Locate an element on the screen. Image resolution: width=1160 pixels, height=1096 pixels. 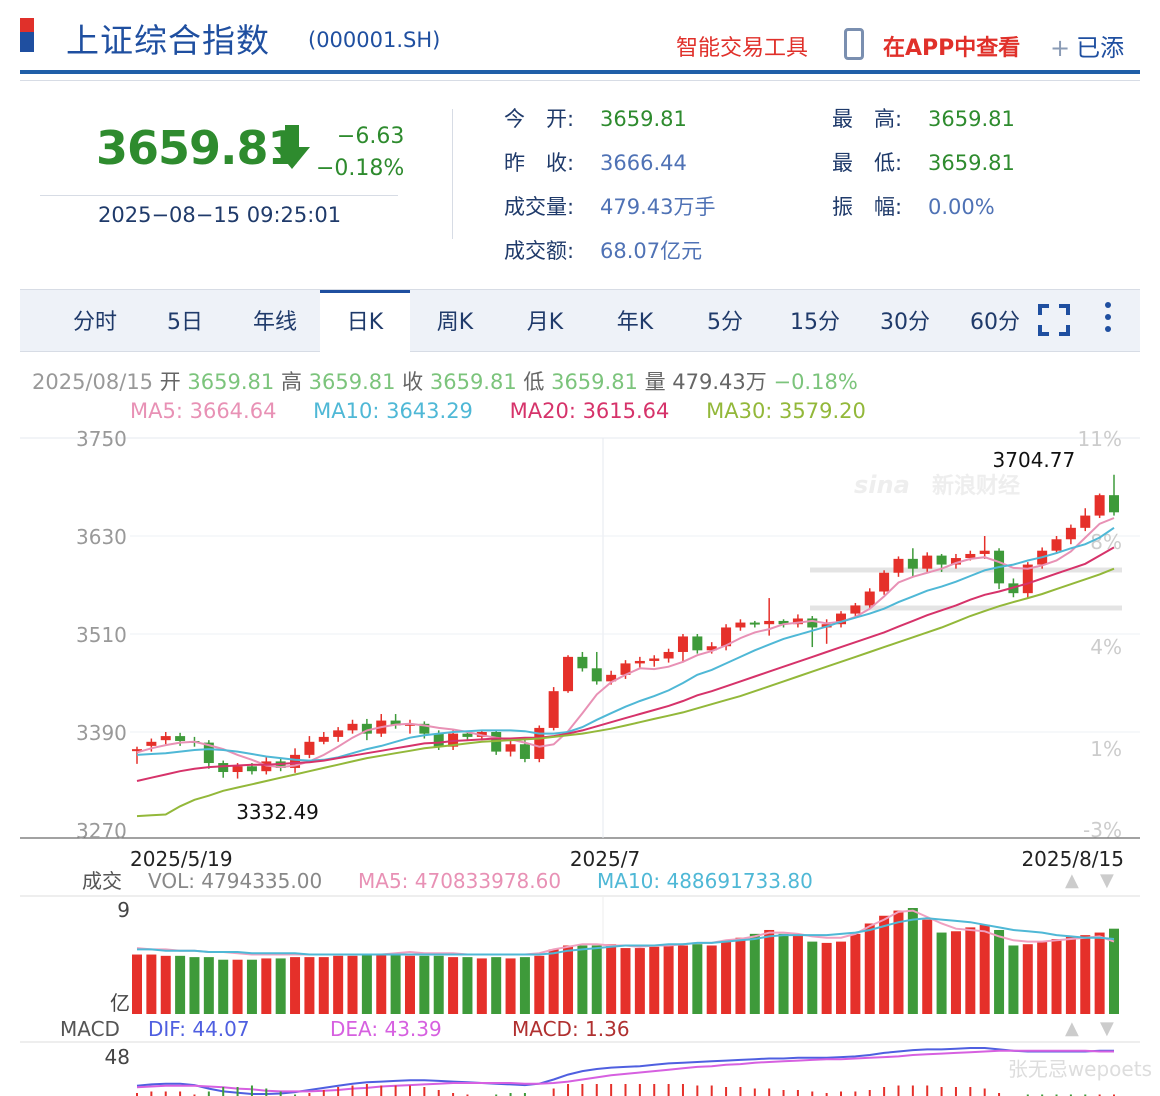
tab-monthly-k: 月K is located at coordinates (545, 322).